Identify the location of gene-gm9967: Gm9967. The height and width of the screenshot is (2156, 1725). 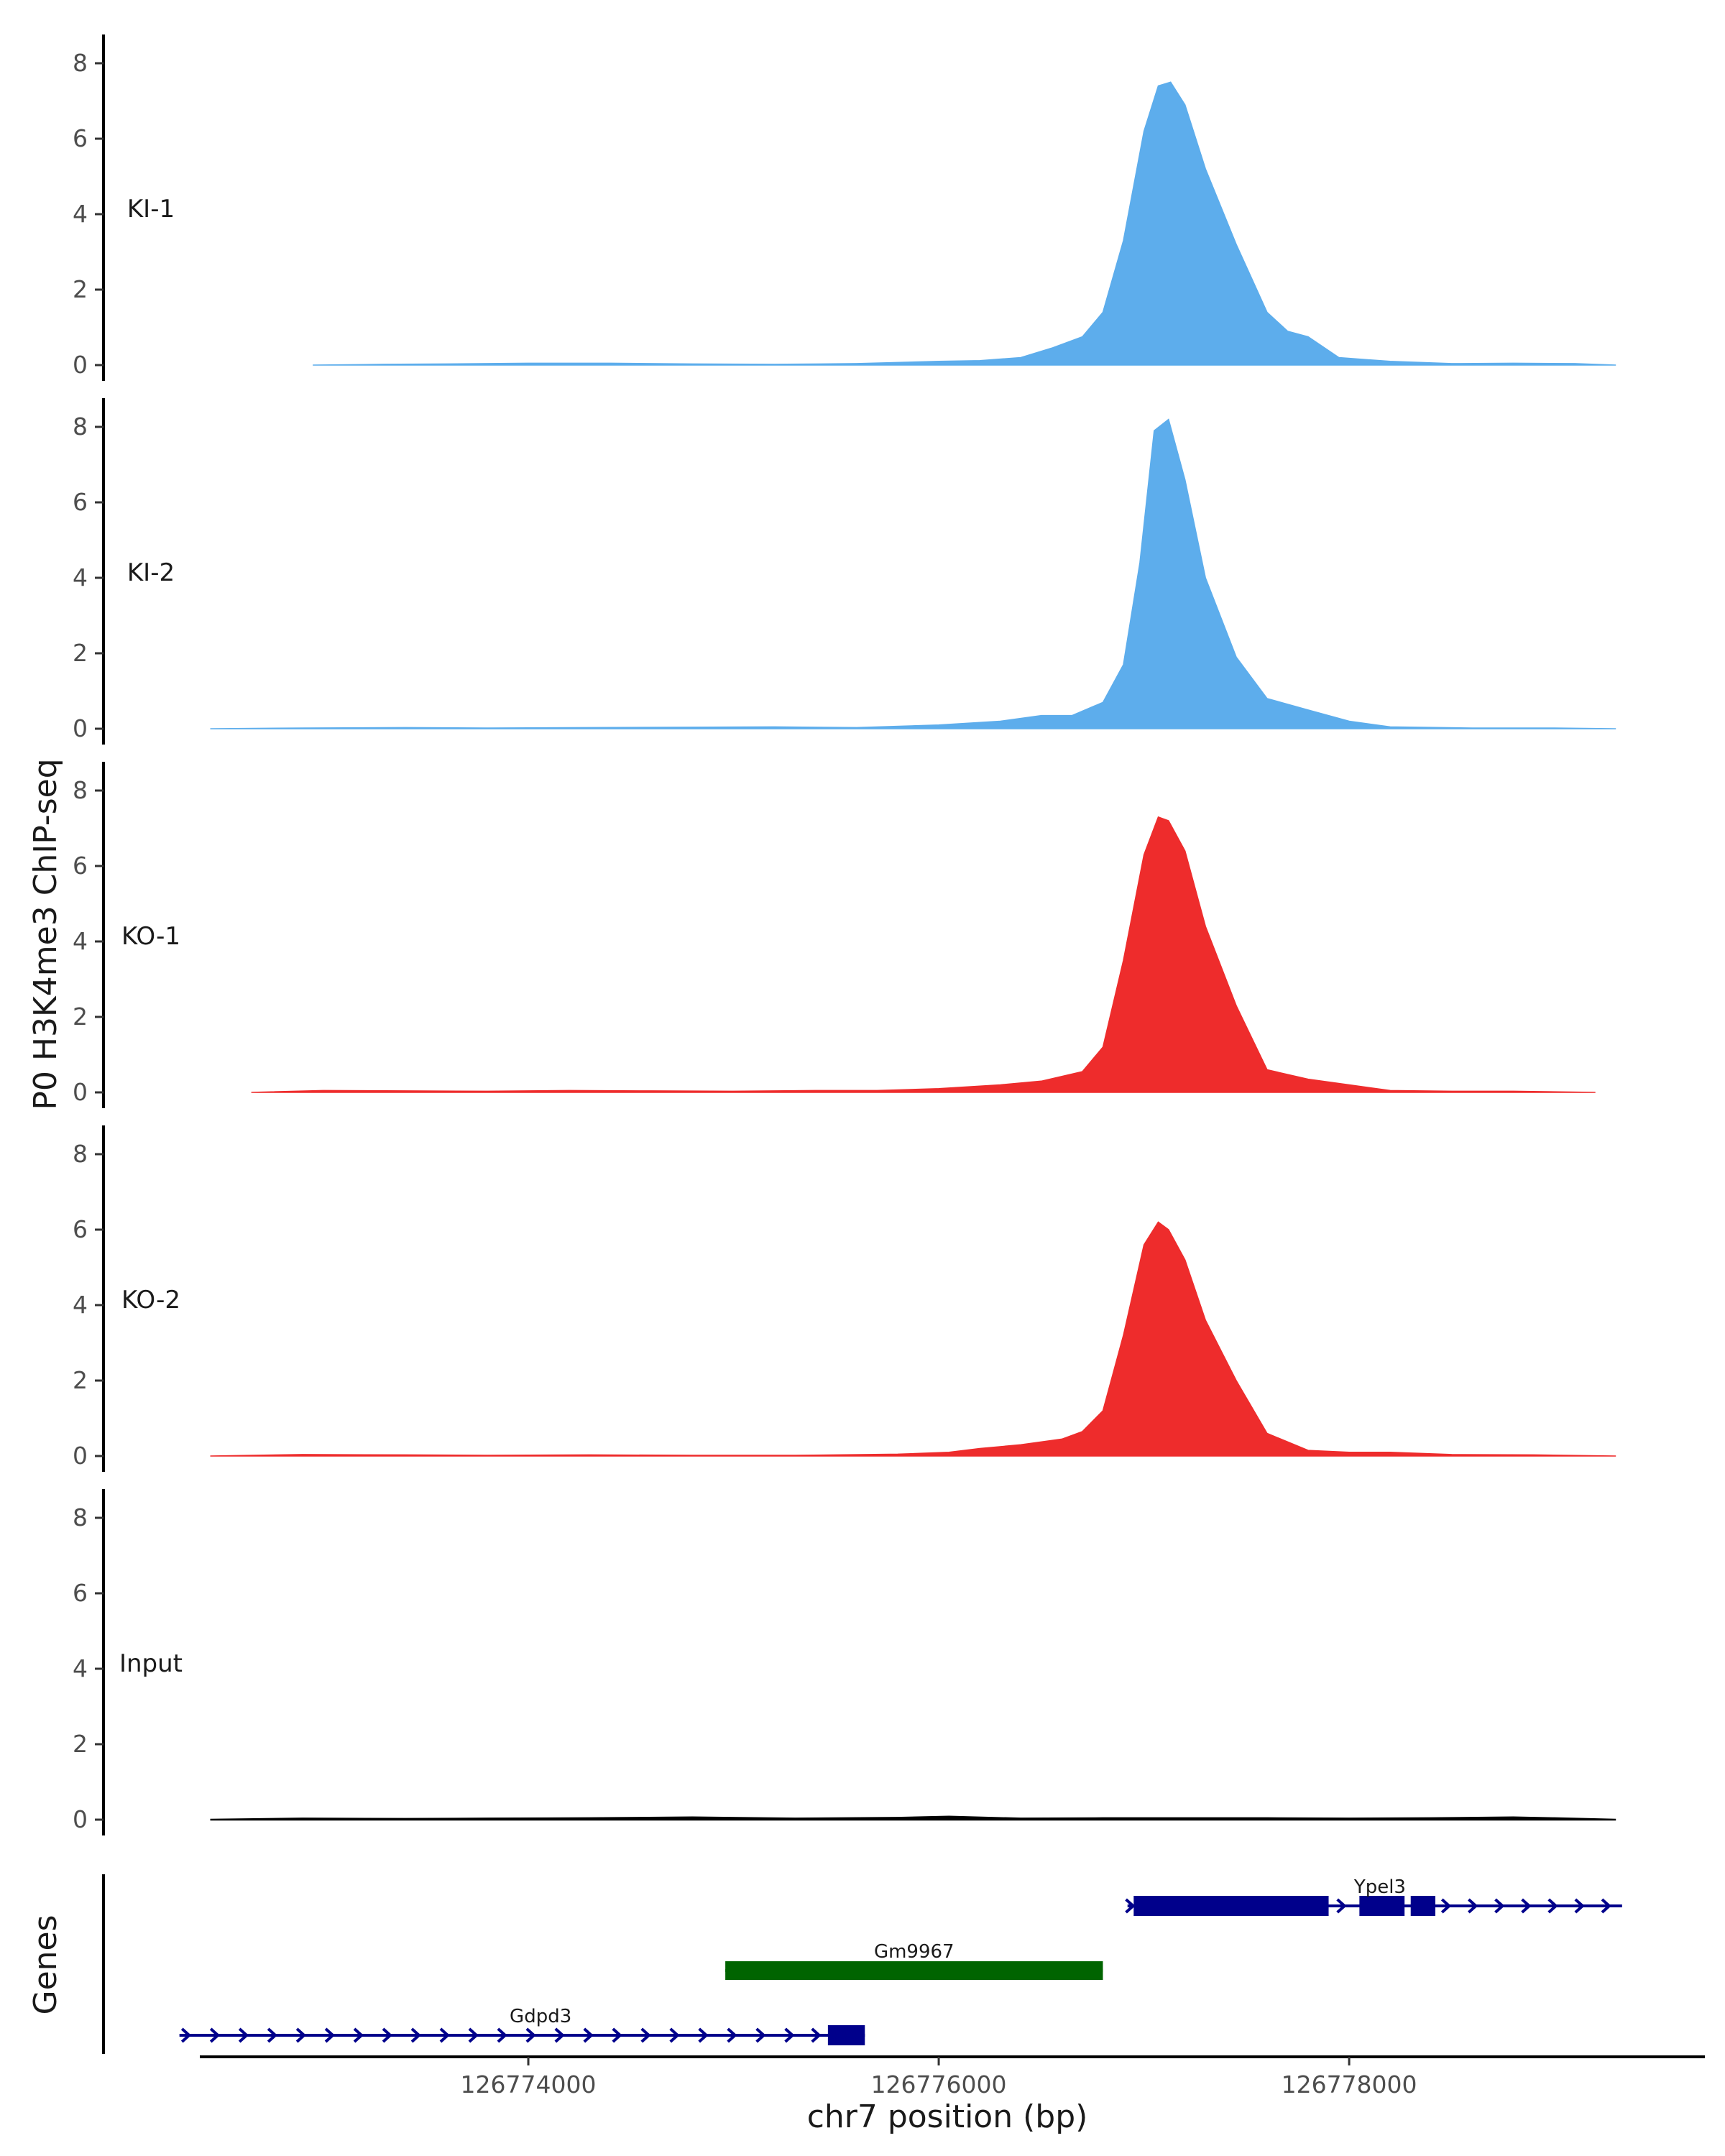
(914, 1960).